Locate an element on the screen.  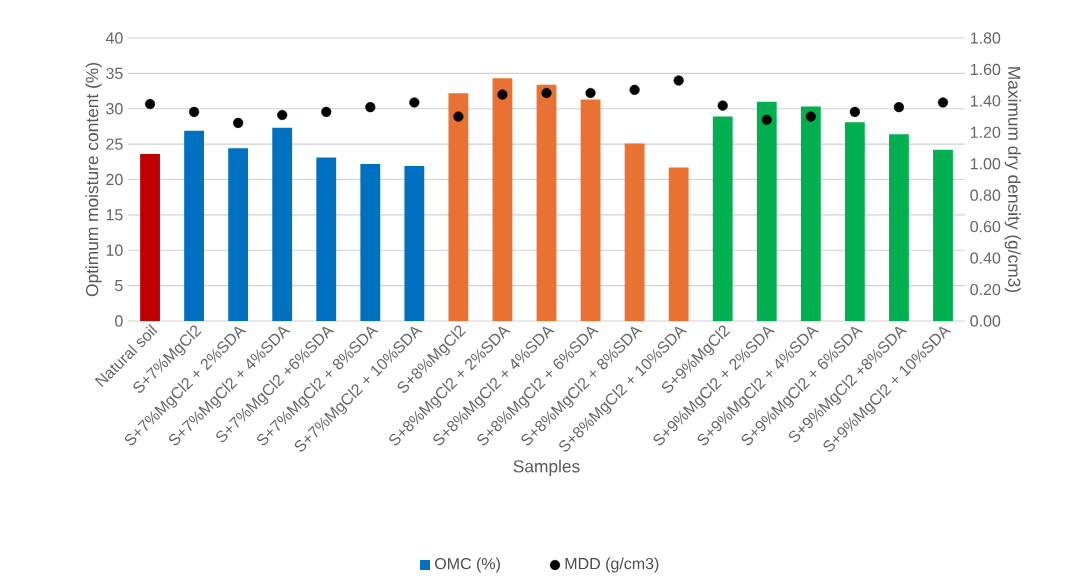
y-tick-label: 5 is located at coordinates (119, 286).